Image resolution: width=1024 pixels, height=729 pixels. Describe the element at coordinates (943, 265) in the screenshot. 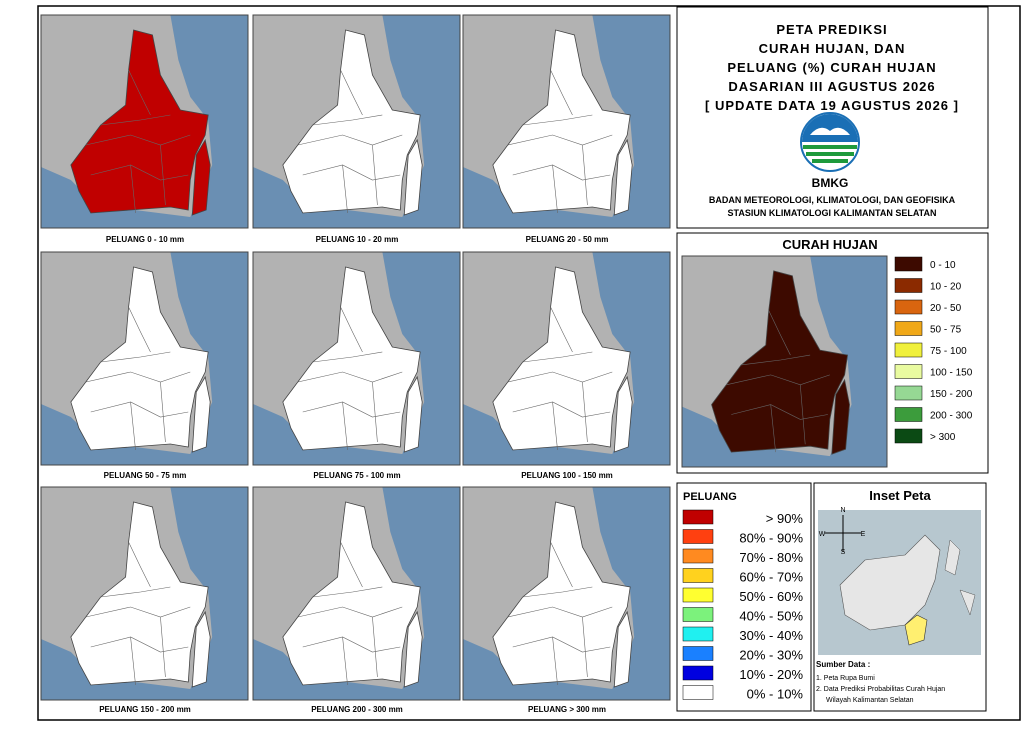

I see `legend-label: 0 - 10` at that location.